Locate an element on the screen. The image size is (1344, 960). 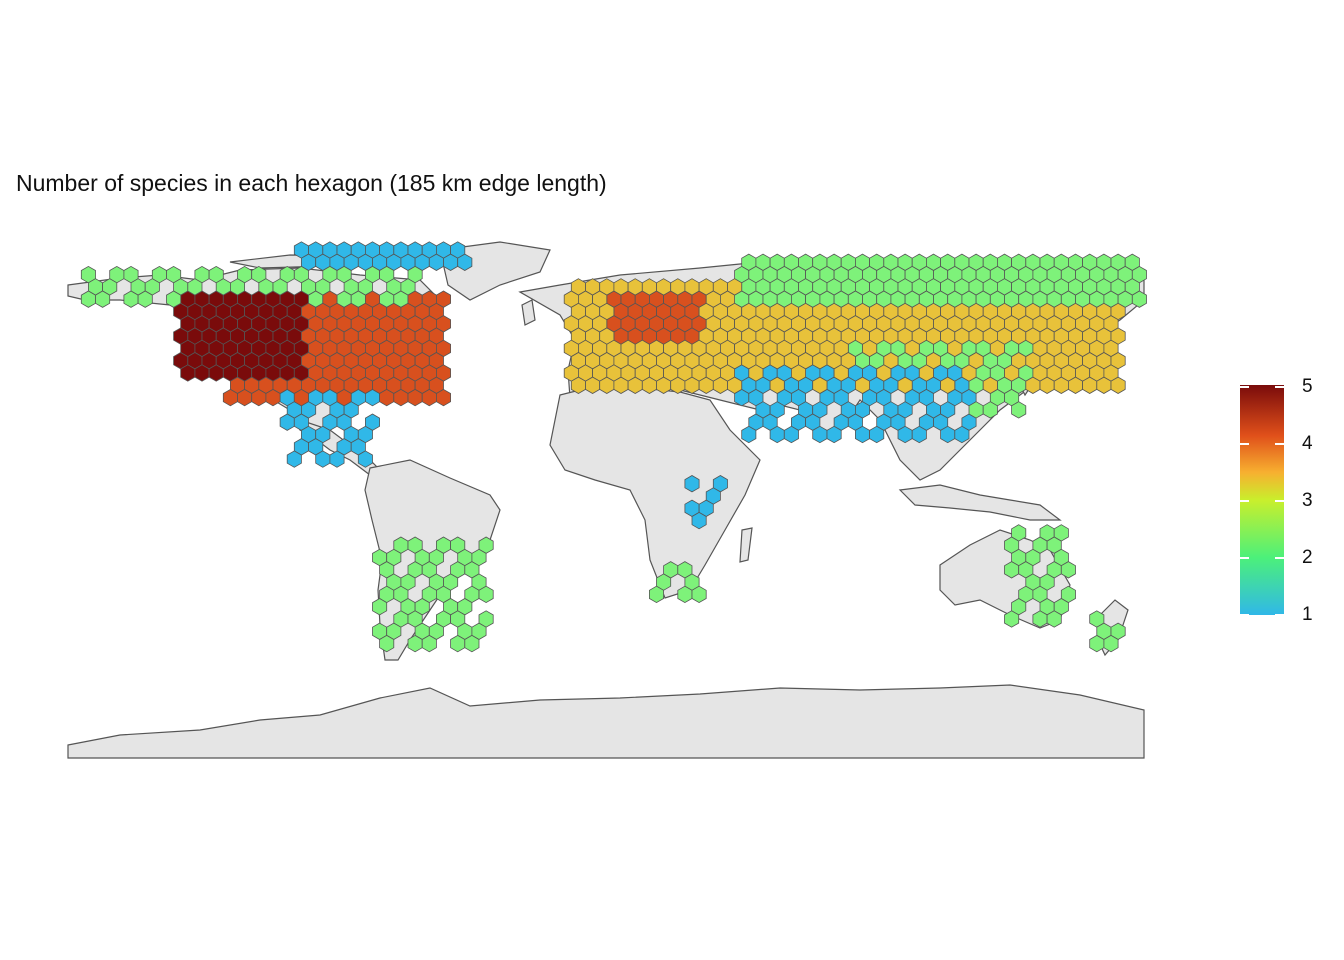
legend-label-3: 3 is located at coordinates (1307, 501).